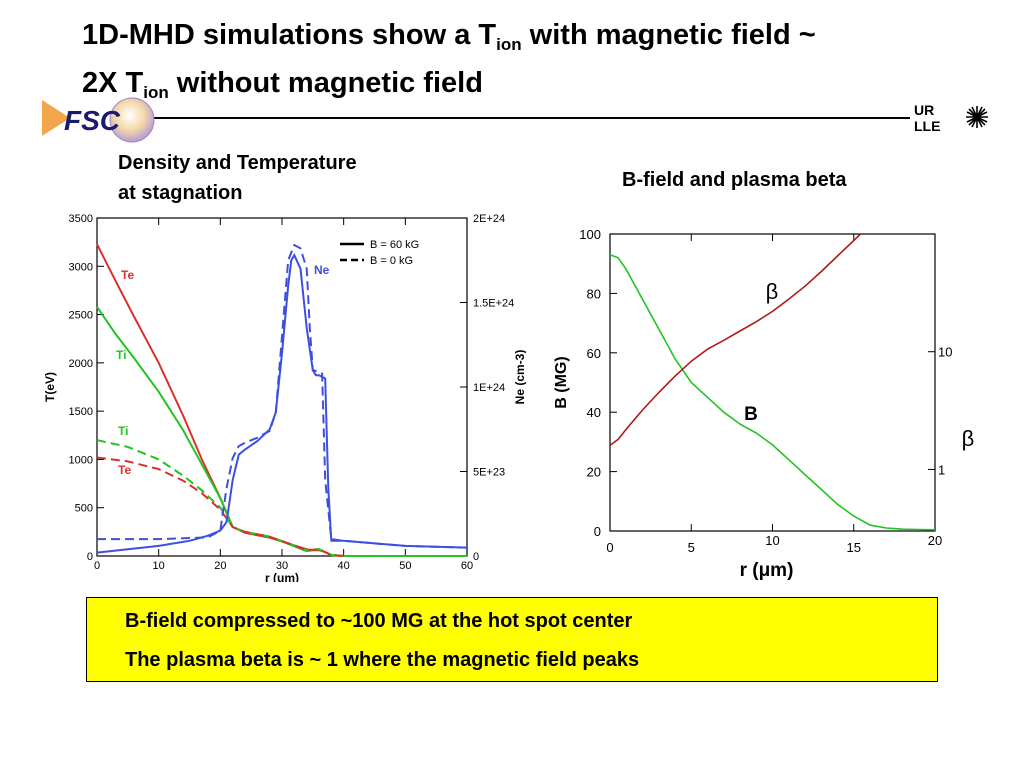 The image size is (1024, 768). I want to click on series-line-b-field, so click(772, 392).